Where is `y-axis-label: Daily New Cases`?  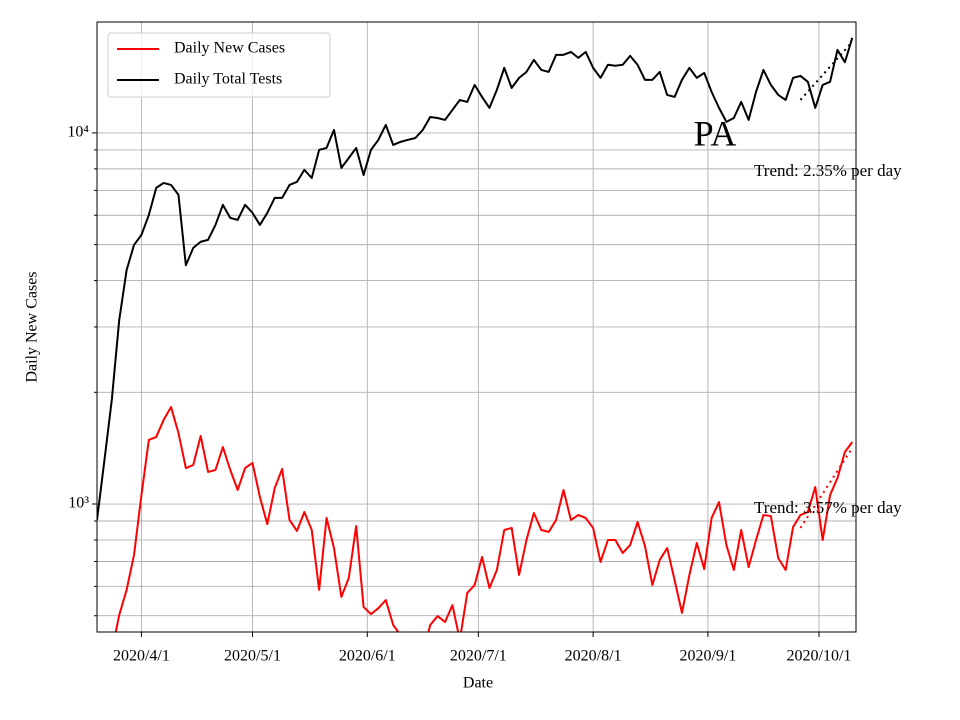 y-axis-label: Daily New Cases is located at coordinates (32, 326).